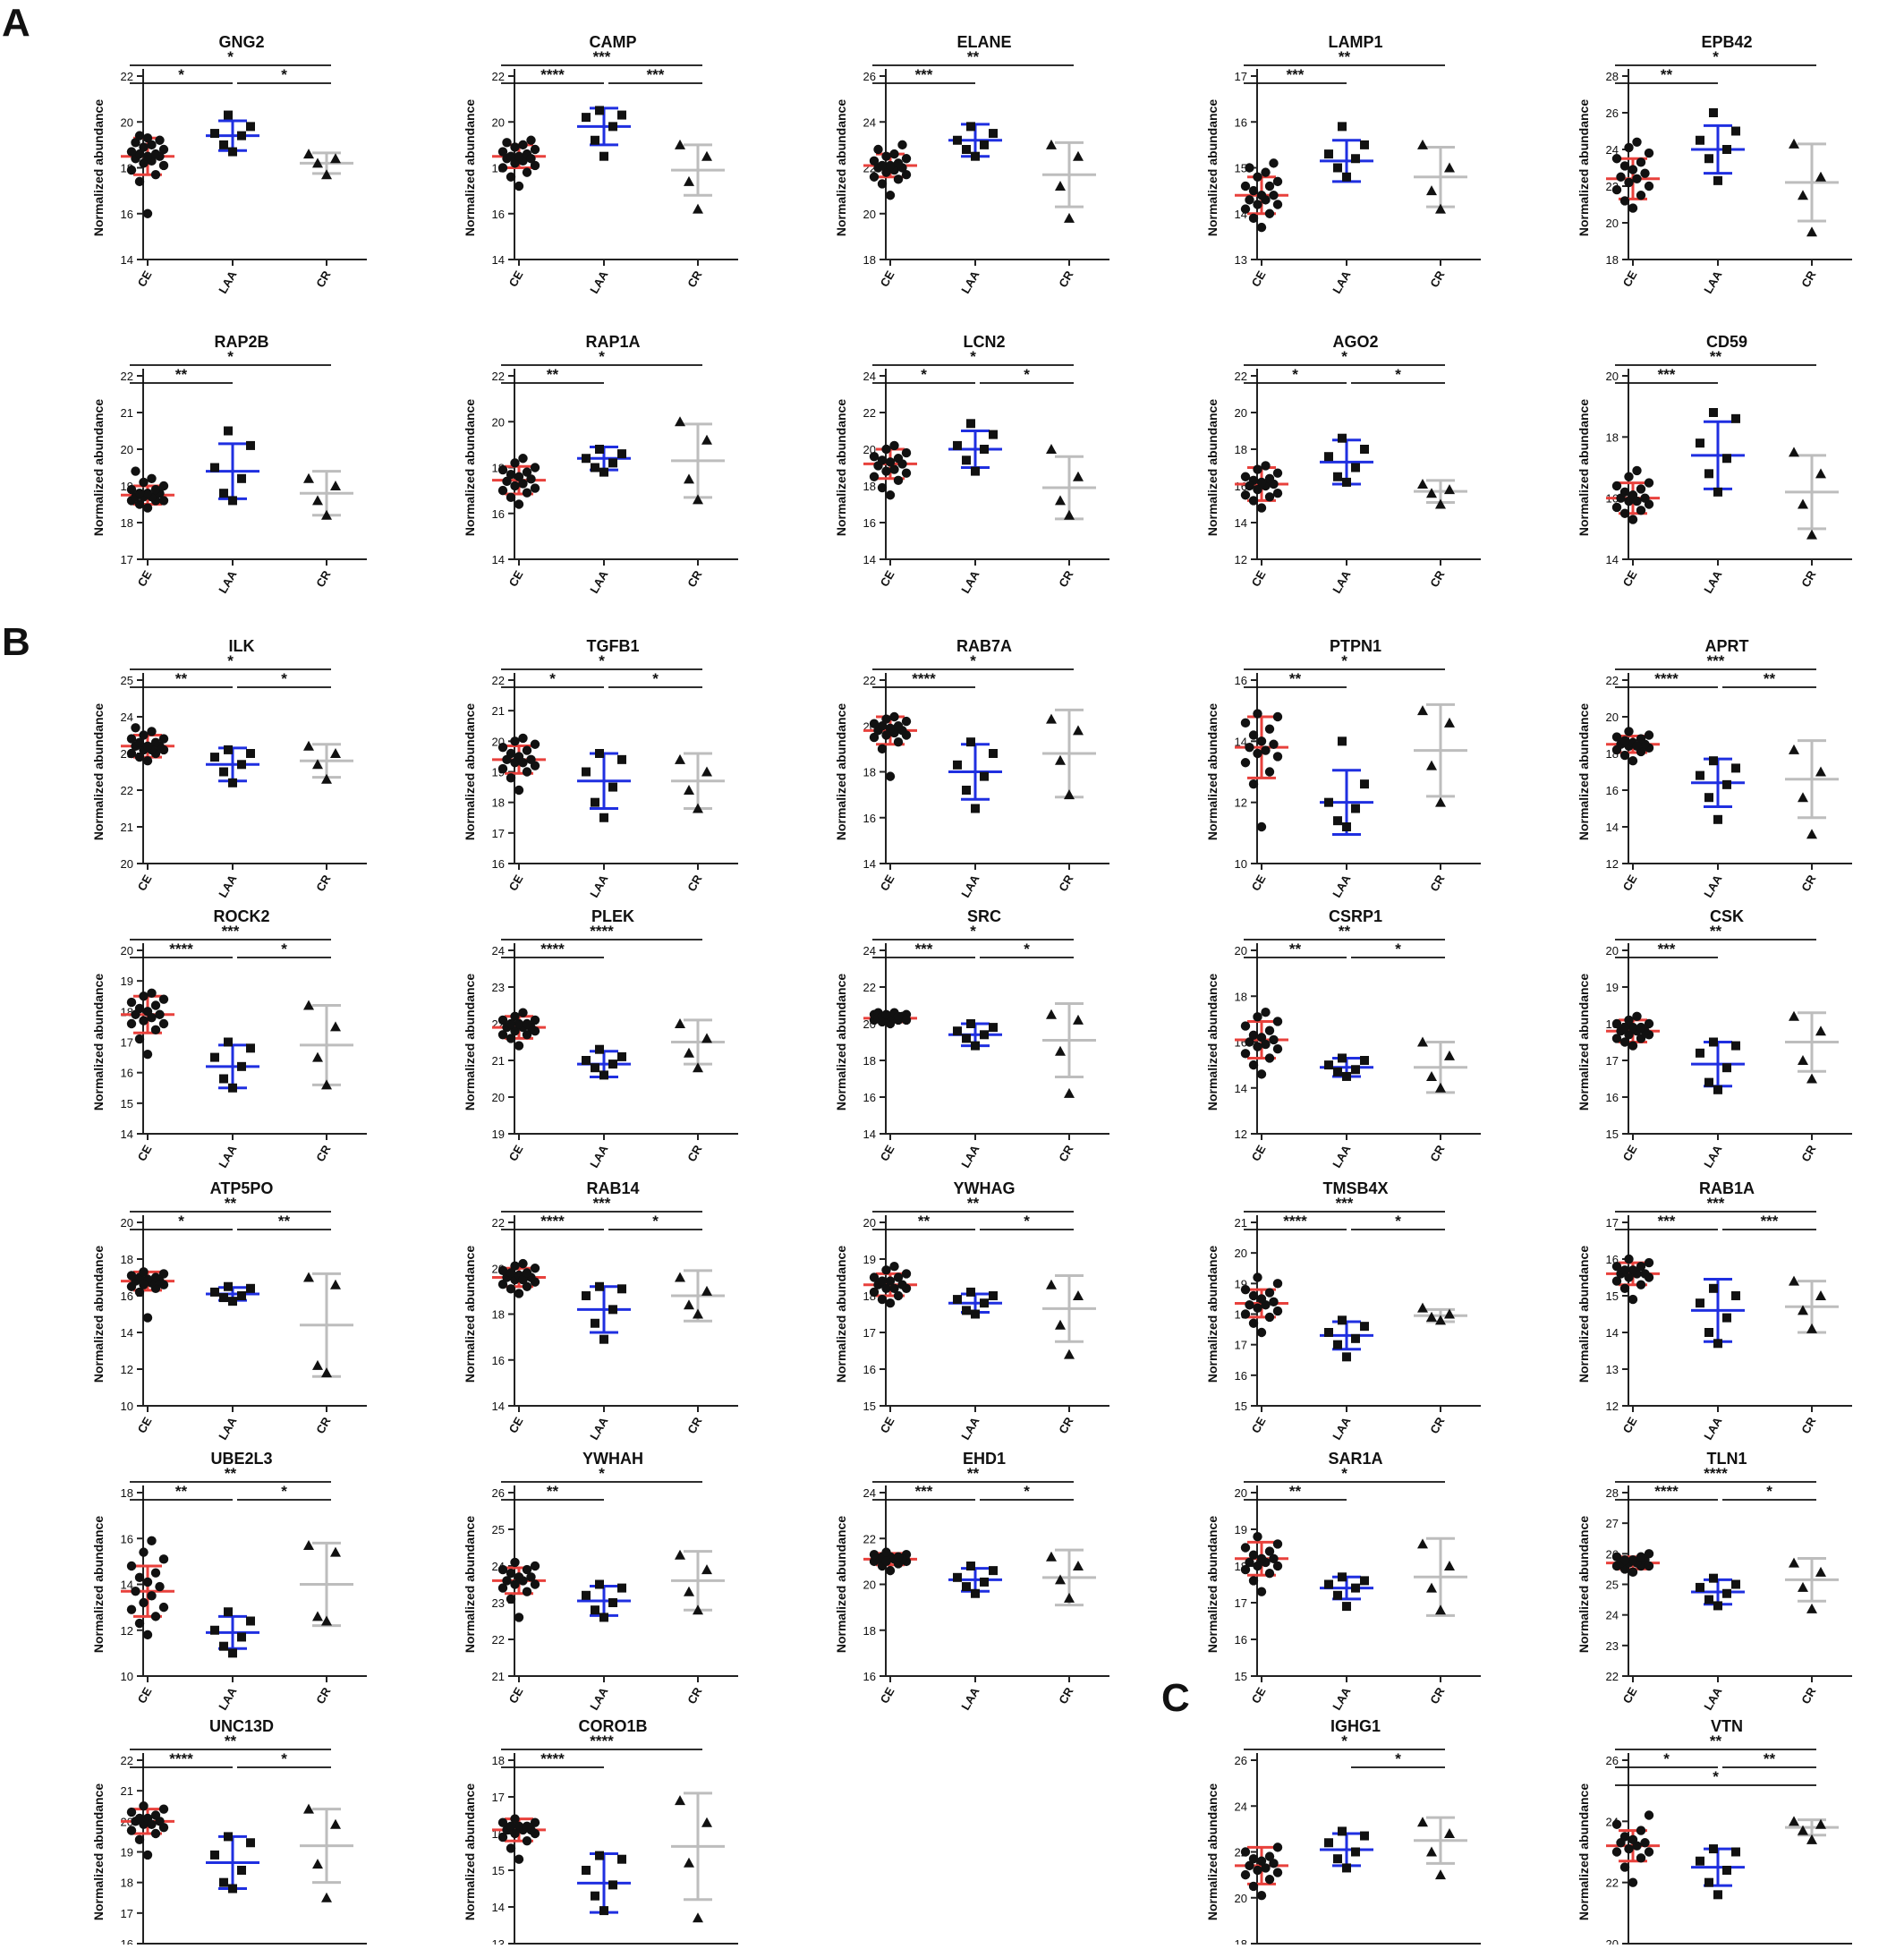 The height and width of the screenshot is (1949, 1904). I want to click on y-tick-label: 18, so click(127, 1493).